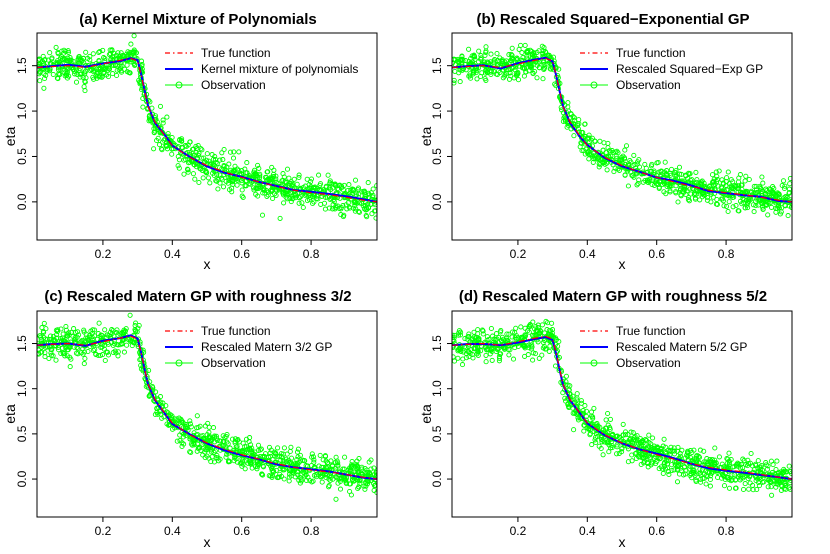 The image size is (830, 554). What do you see at coordinates (236, 331) in the screenshot?
I see `legend-label: True function` at bounding box center [236, 331].